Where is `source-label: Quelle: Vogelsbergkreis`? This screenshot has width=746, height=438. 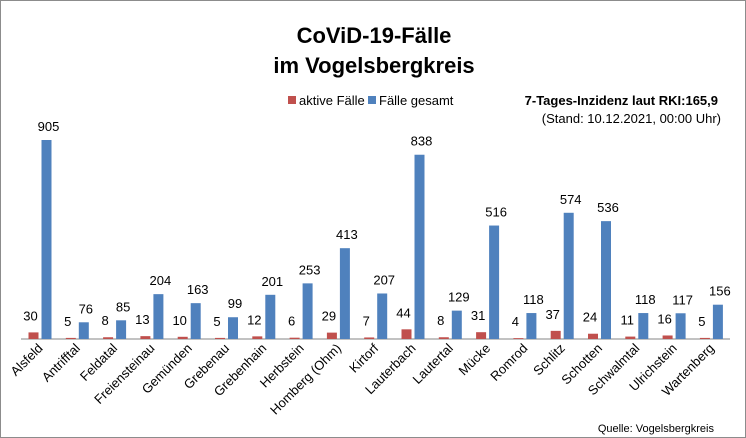 source-label: Quelle: Vogelsbergkreis is located at coordinates (656, 429).